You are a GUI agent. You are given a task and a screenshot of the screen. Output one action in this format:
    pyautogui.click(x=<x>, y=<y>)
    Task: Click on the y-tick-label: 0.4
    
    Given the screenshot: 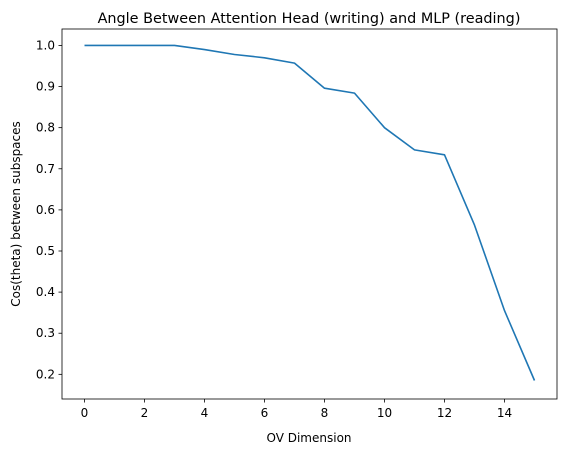 What is the action you would take?
    pyautogui.click(x=45, y=292)
    